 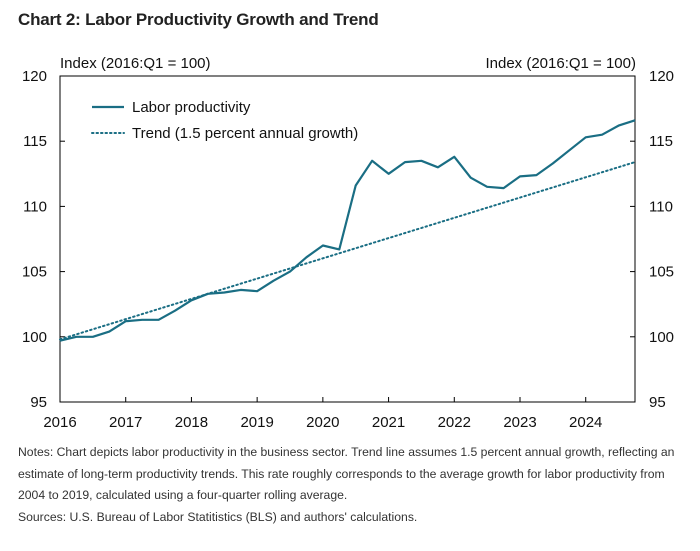 What do you see at coordinates (38, 402) in the screenshot?
I see `y-tick-label-left: 95` at bounding box center [38, 402].